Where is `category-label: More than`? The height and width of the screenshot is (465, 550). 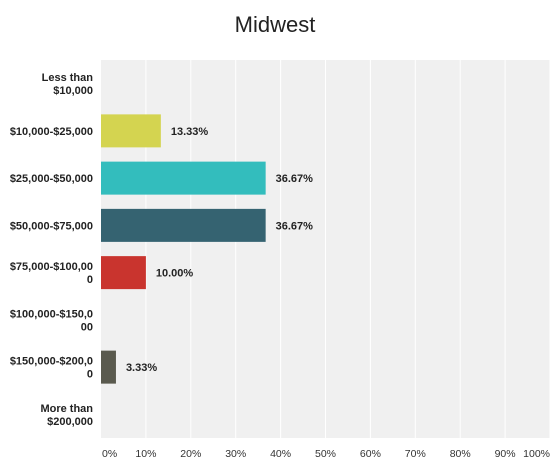
category-label: More than is located at coordinates (66, 409).